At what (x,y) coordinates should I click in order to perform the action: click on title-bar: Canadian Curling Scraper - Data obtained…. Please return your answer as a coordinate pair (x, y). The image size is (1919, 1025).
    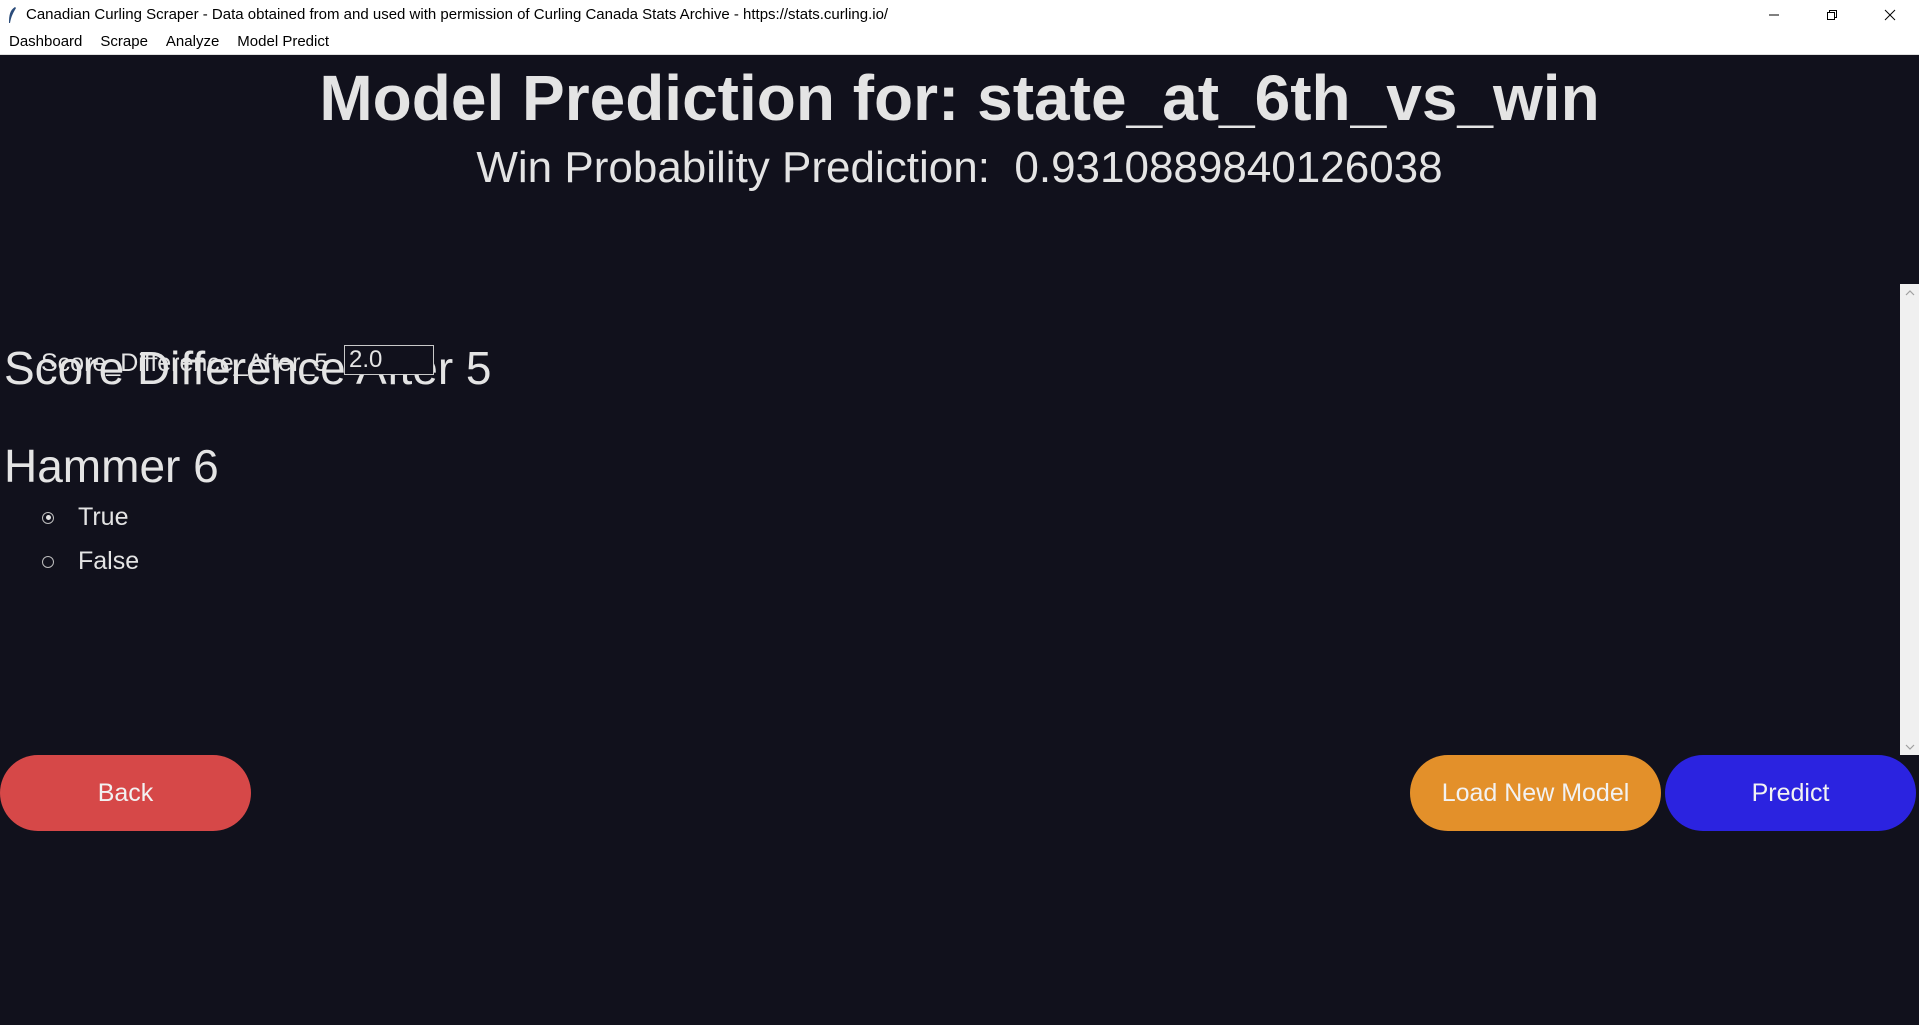
    Looking at the image, I should click on (959, 14).